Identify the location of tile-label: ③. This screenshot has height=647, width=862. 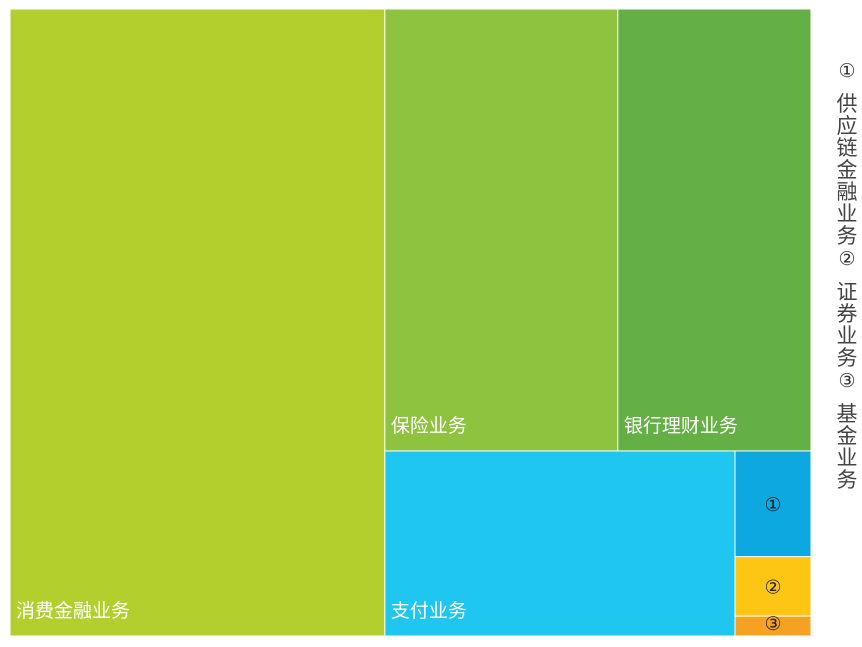
(772, 624).